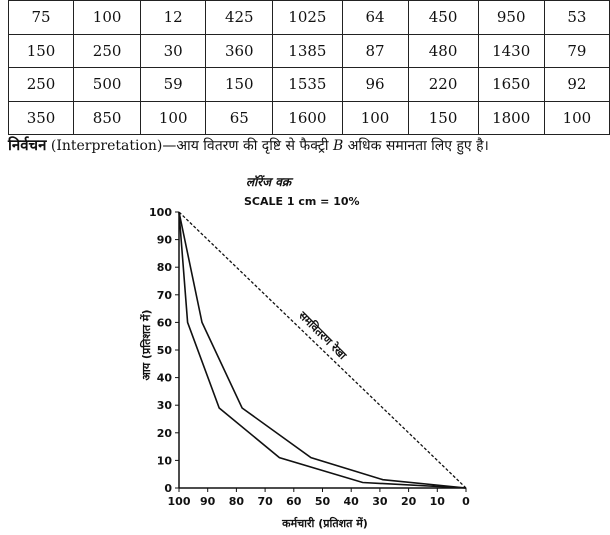  What do you see at coordinates (106, 146) in the screenshot?
I see `interpretation-english: (Interpretation)` at bounding box center [106, 146].